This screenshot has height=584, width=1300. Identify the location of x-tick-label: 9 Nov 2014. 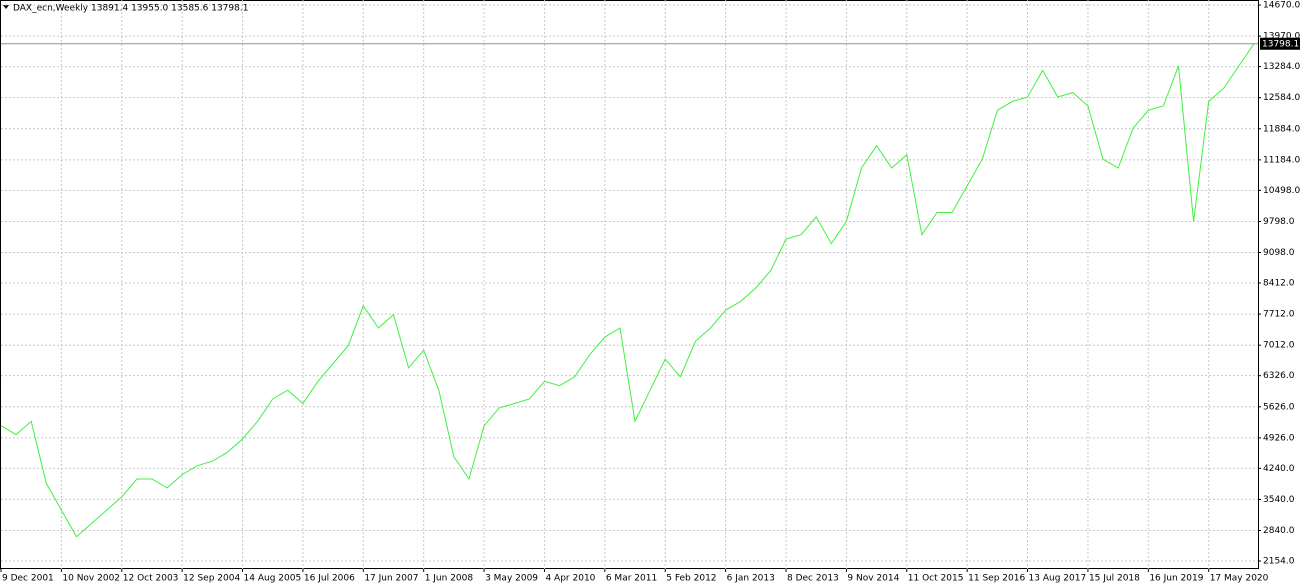
(873, 579).